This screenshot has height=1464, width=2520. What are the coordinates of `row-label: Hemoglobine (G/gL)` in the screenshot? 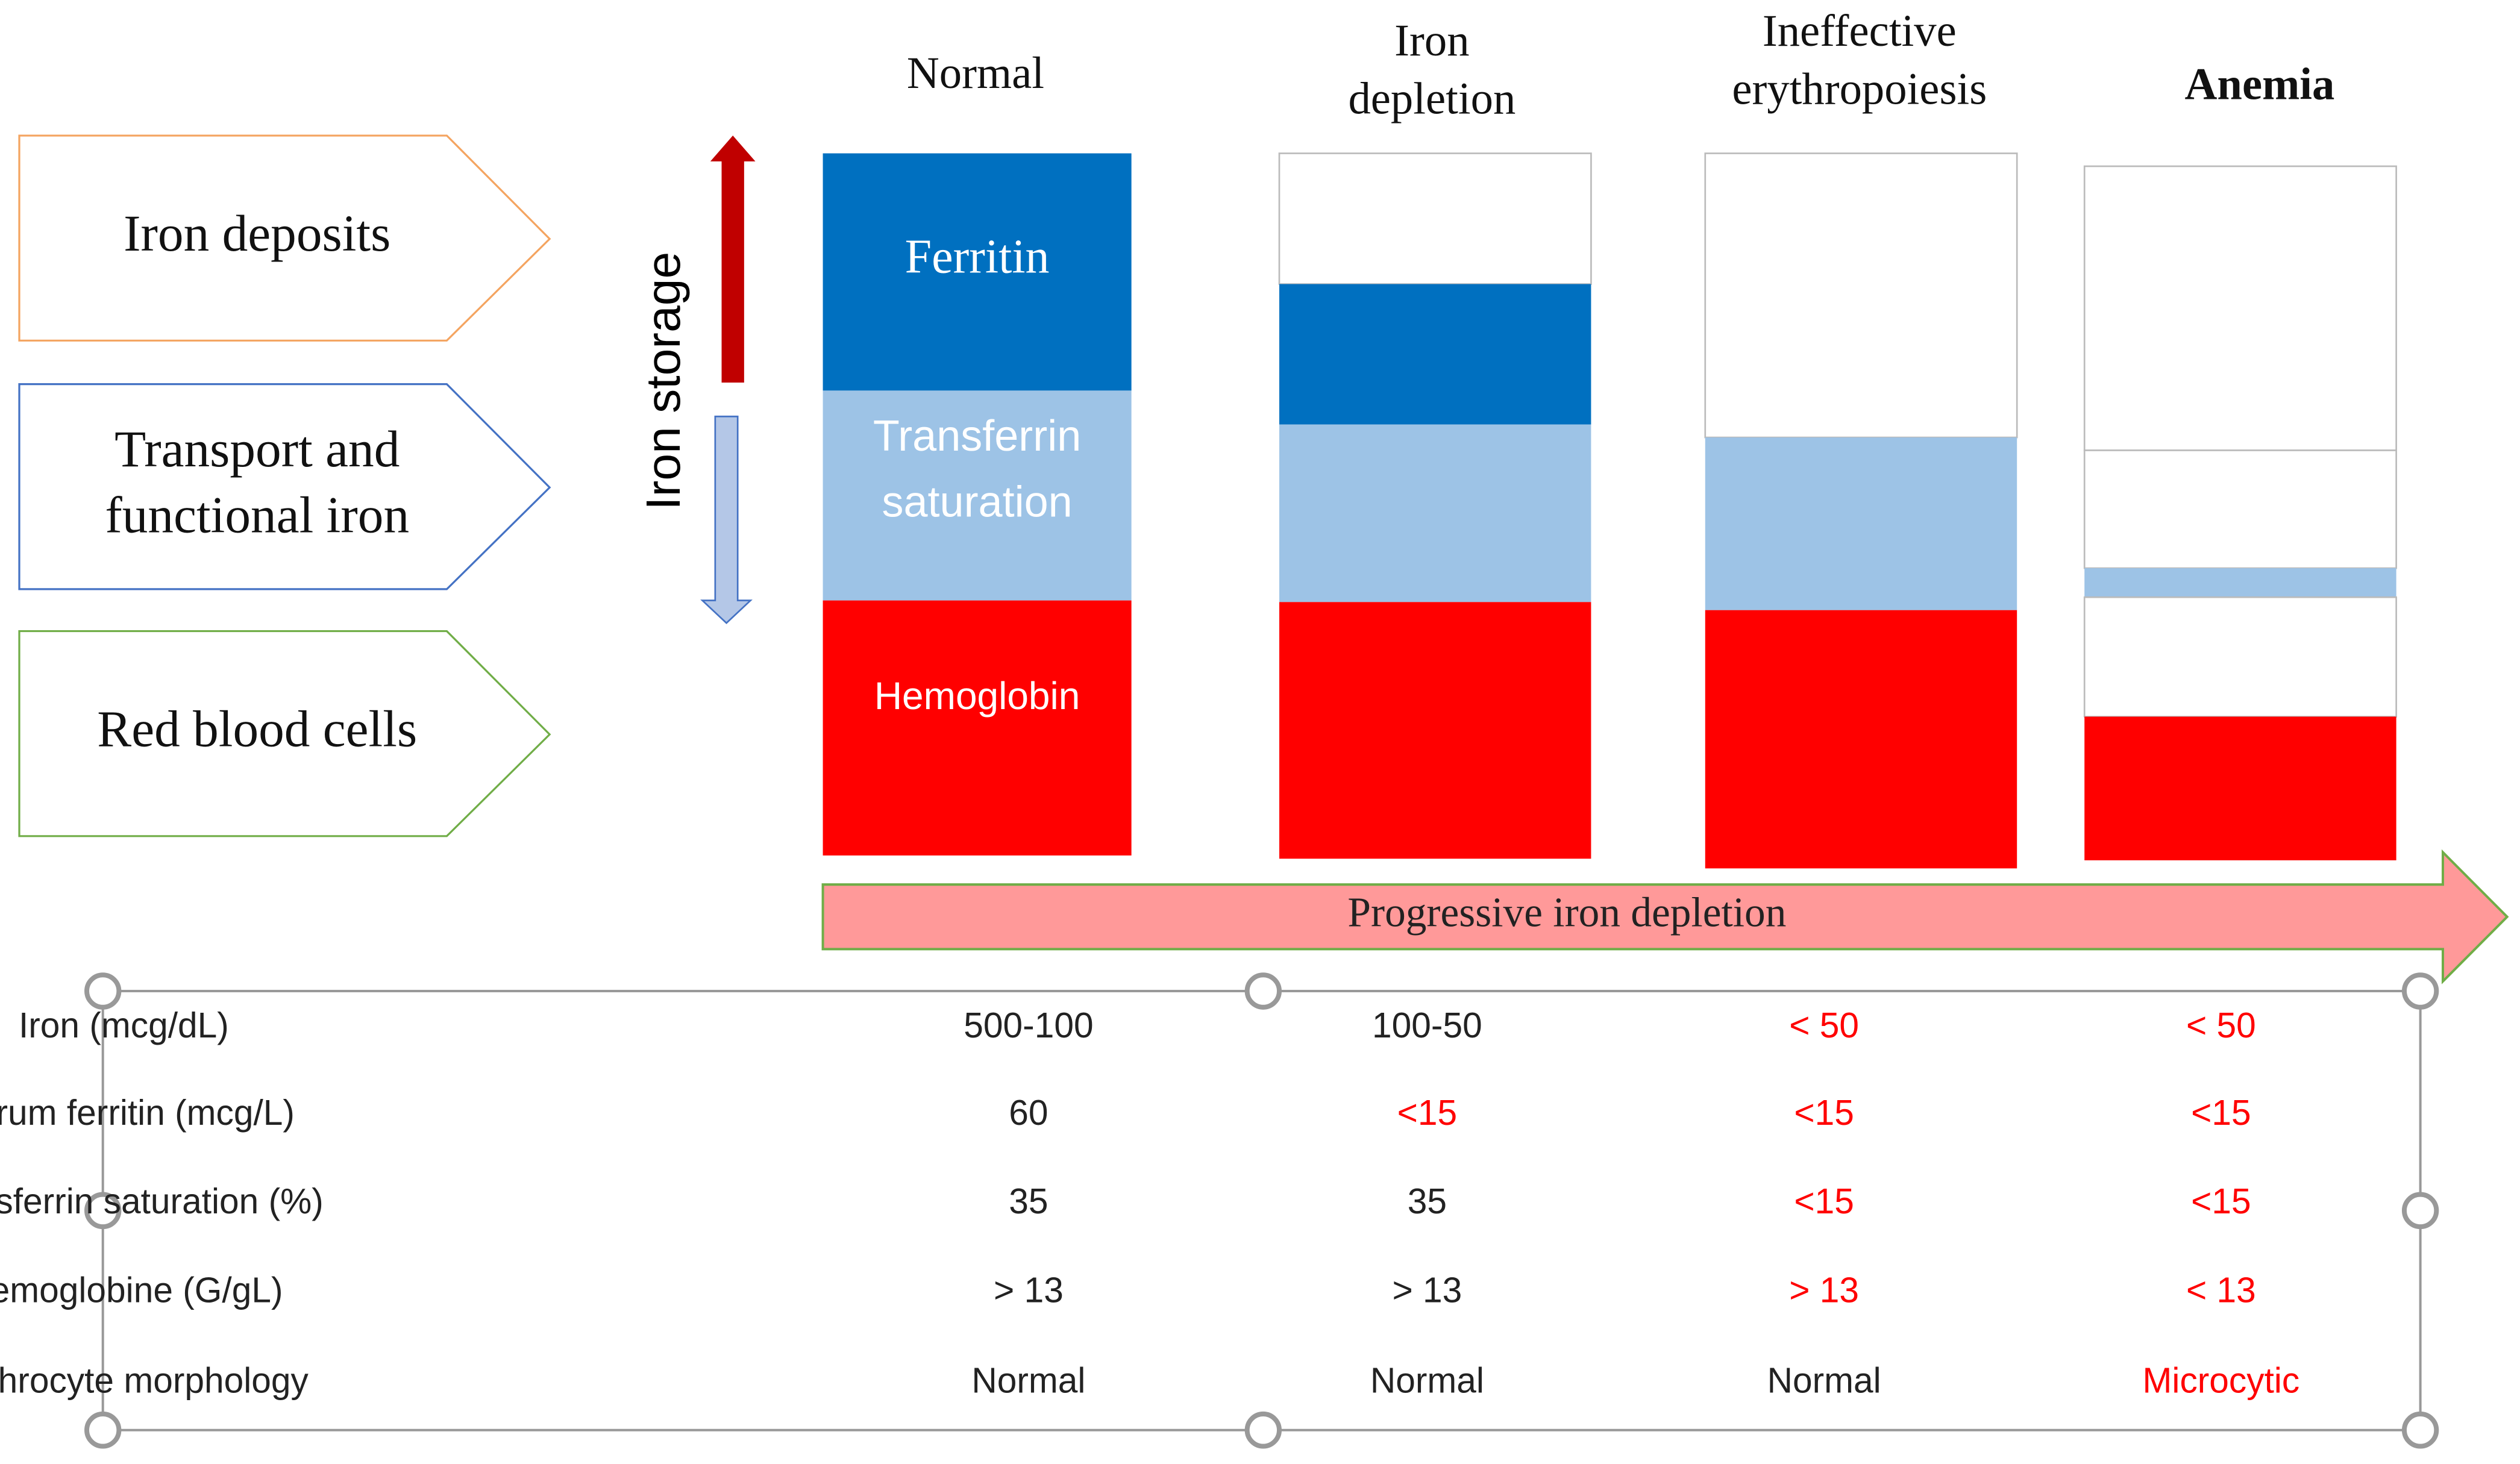 It's located at (141, 1290).